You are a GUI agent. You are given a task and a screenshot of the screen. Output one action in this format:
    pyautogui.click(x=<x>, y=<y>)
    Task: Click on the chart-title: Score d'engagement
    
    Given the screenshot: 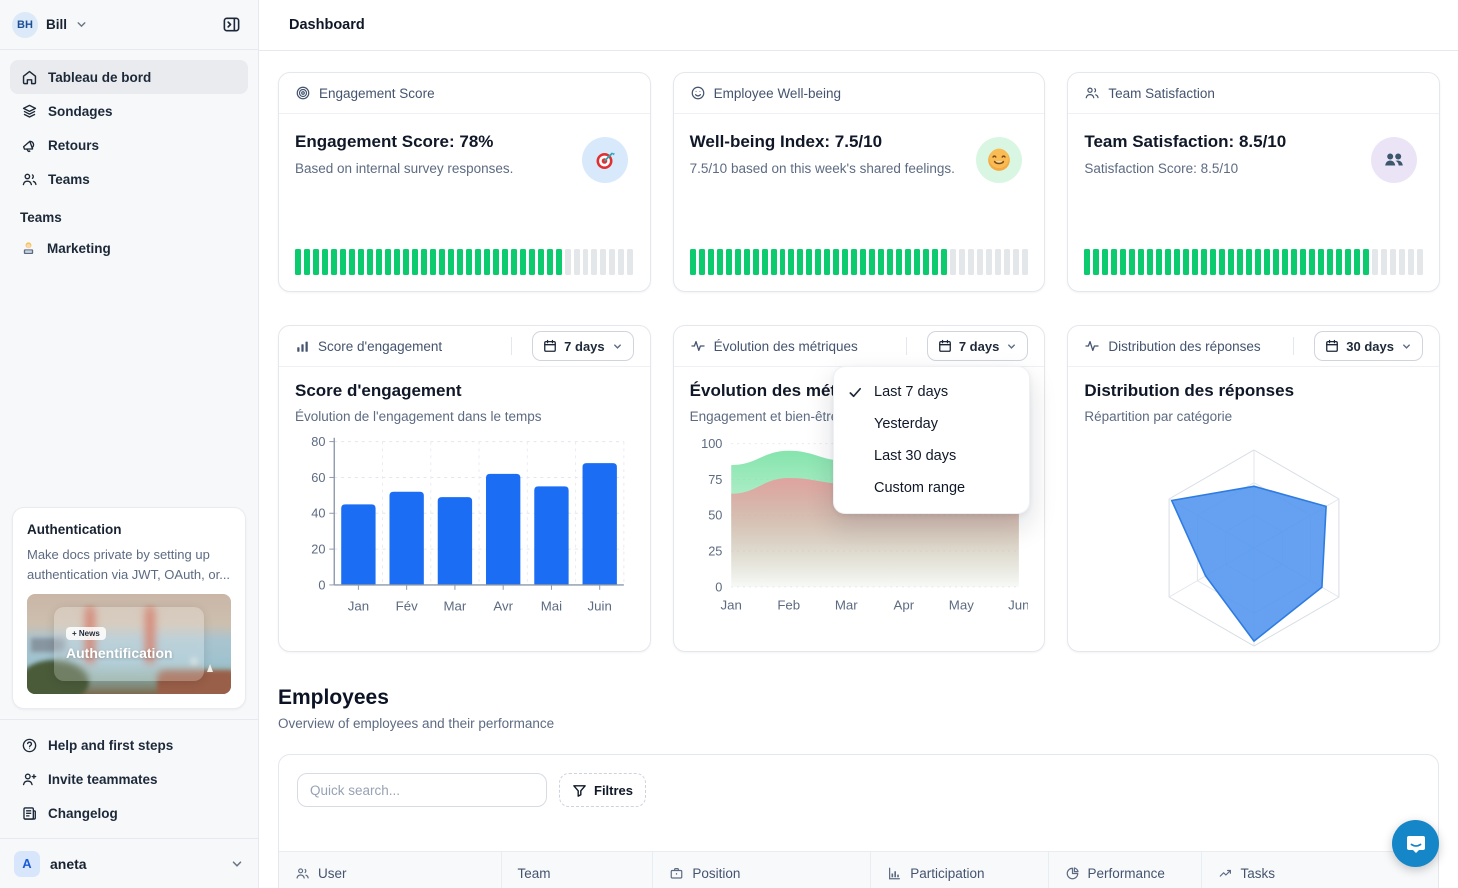 What is the action you would take?
    pyautogui.click(x=378, y=390)
    